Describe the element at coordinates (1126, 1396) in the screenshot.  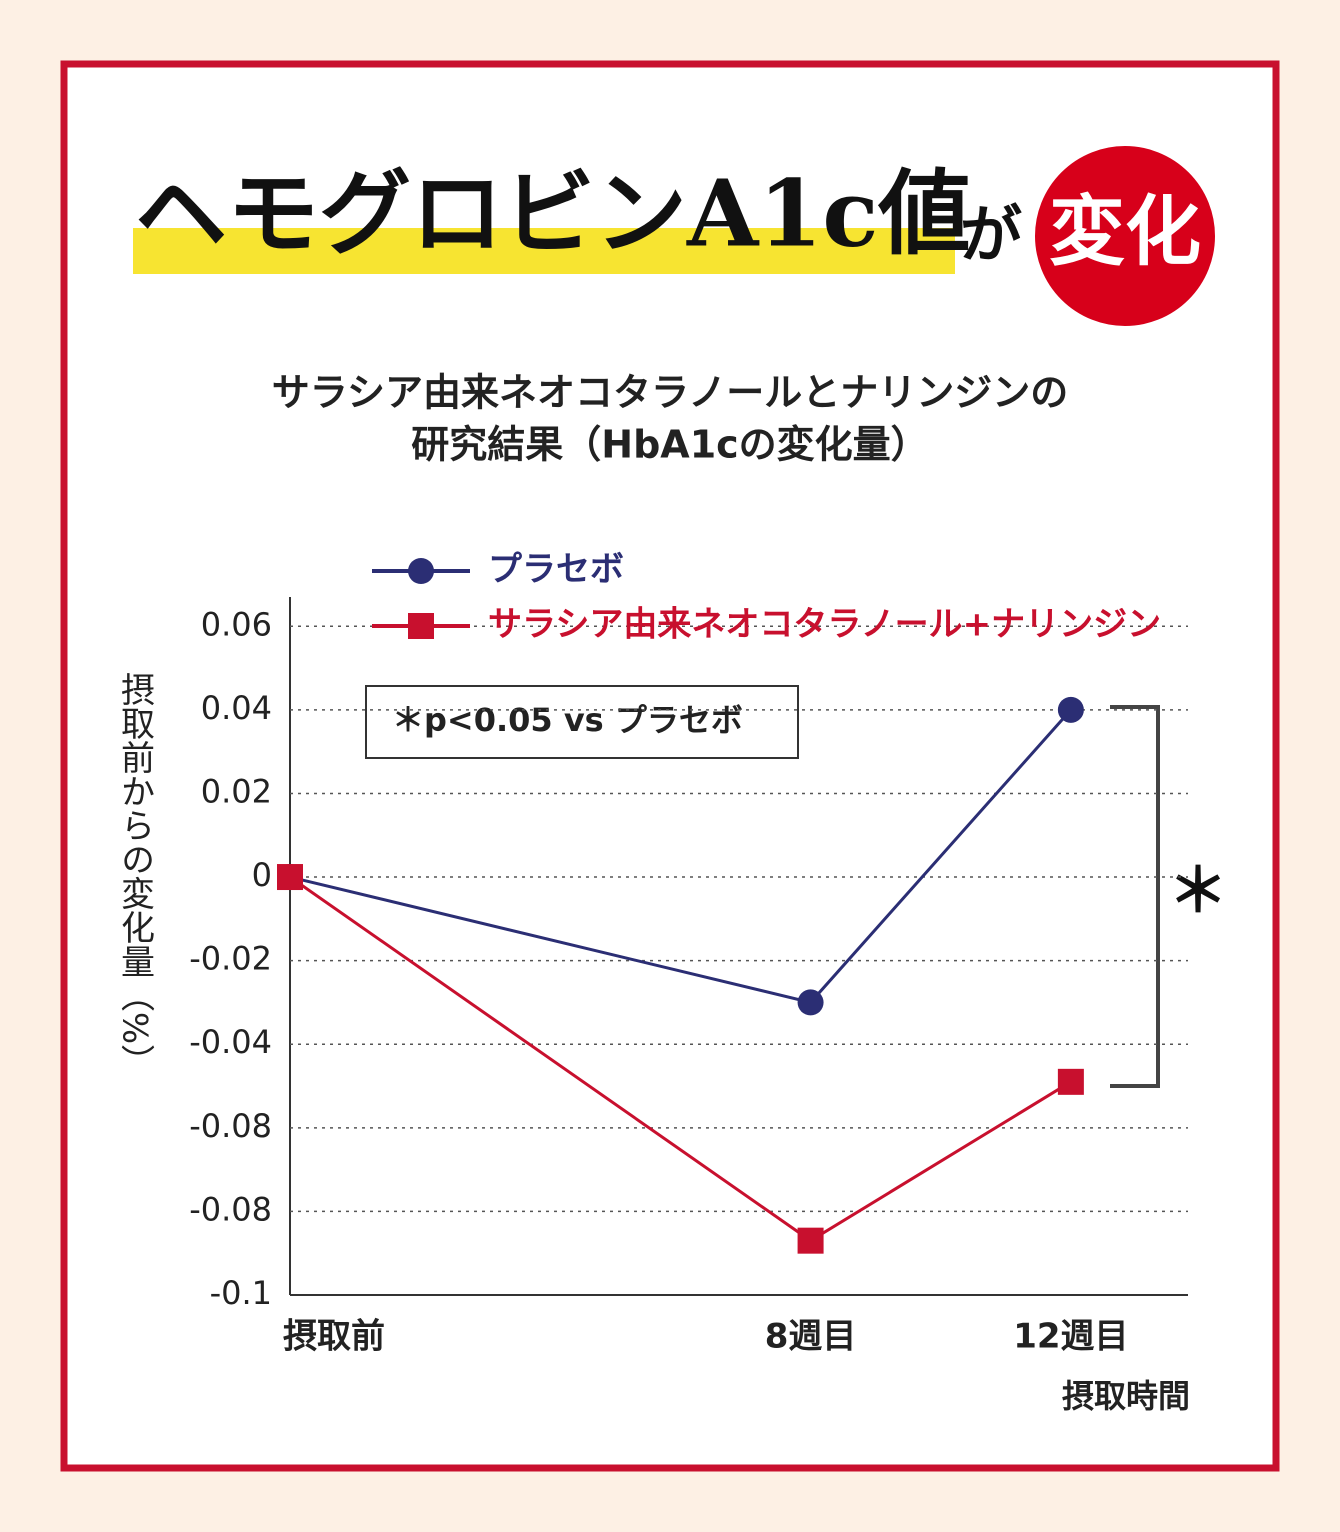
I see `x-axis-label: 摂取時間` at that location.